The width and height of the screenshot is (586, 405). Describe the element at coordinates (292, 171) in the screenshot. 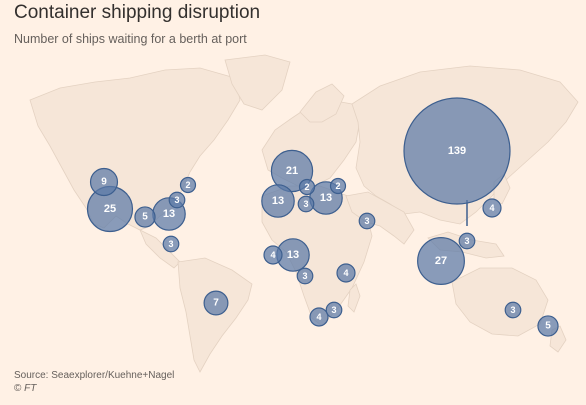

I see `port-bubble-label: 21` at that location.